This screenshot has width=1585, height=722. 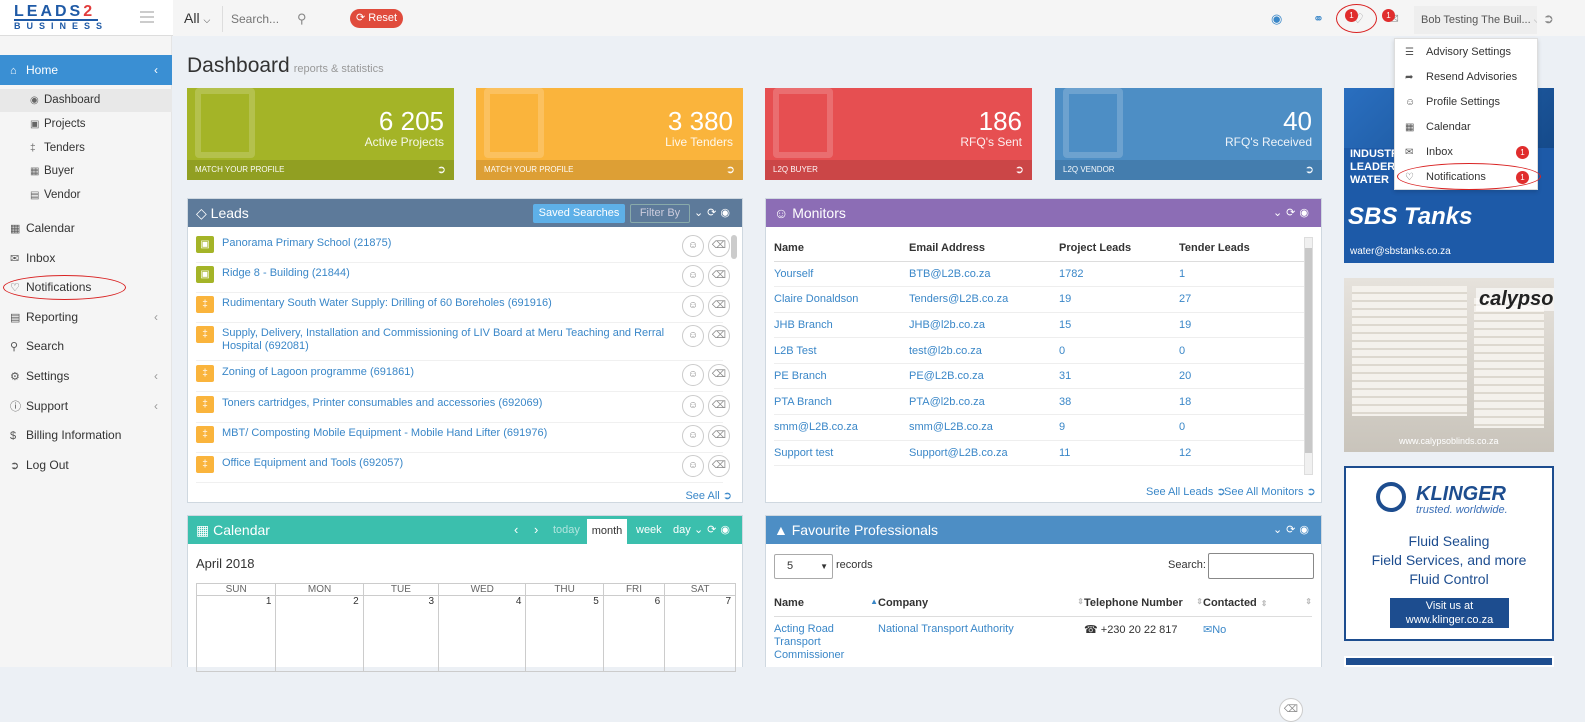 What do you see at coordinates (86, 465) in the screenshot?
I see `sidebar-item-logout: ➲ Log Out` at bounding box center [86, 465].